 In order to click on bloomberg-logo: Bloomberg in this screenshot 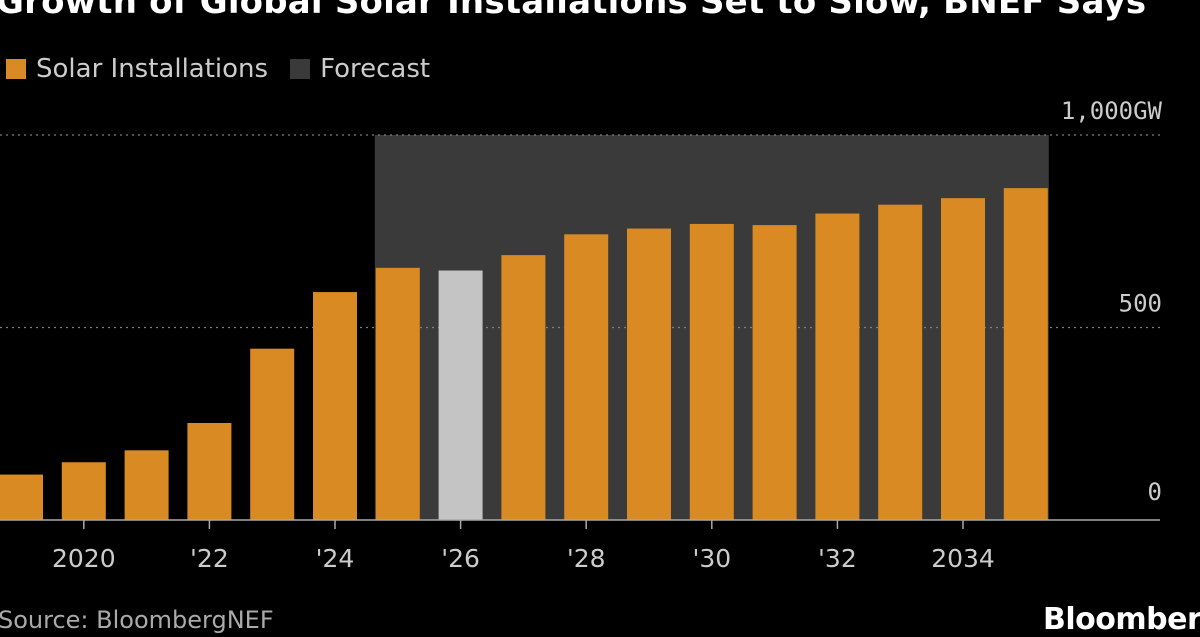, I will do `click(1121, 619)`.